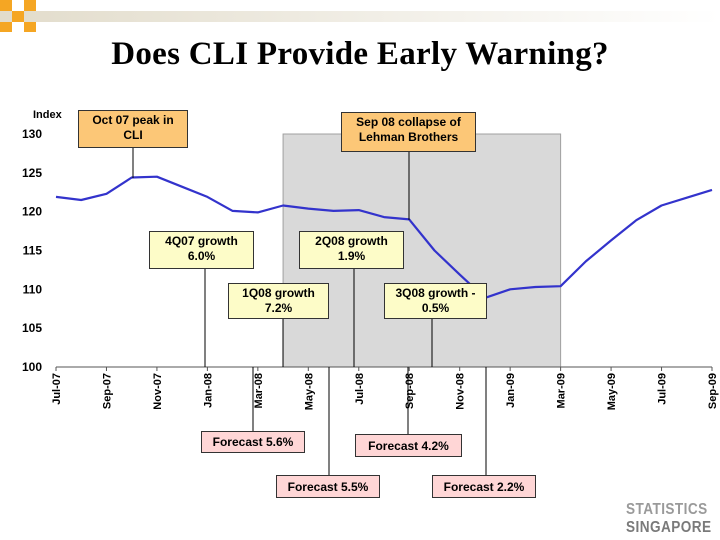  What do you see at coordinates (351, 250) in the screenshot?
I see `callout-2q08-growth: 2Q08 growth 1.9%` at bounding box center [351, 250].